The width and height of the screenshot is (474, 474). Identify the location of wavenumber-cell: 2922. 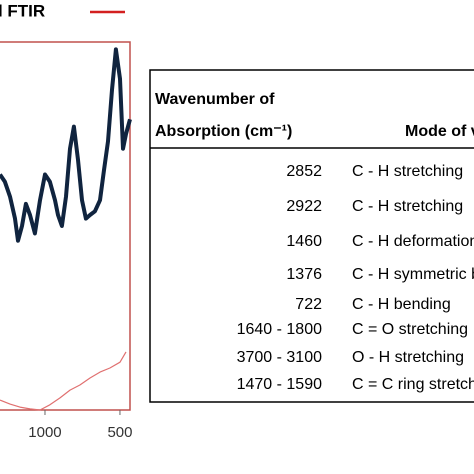
(304, 206).